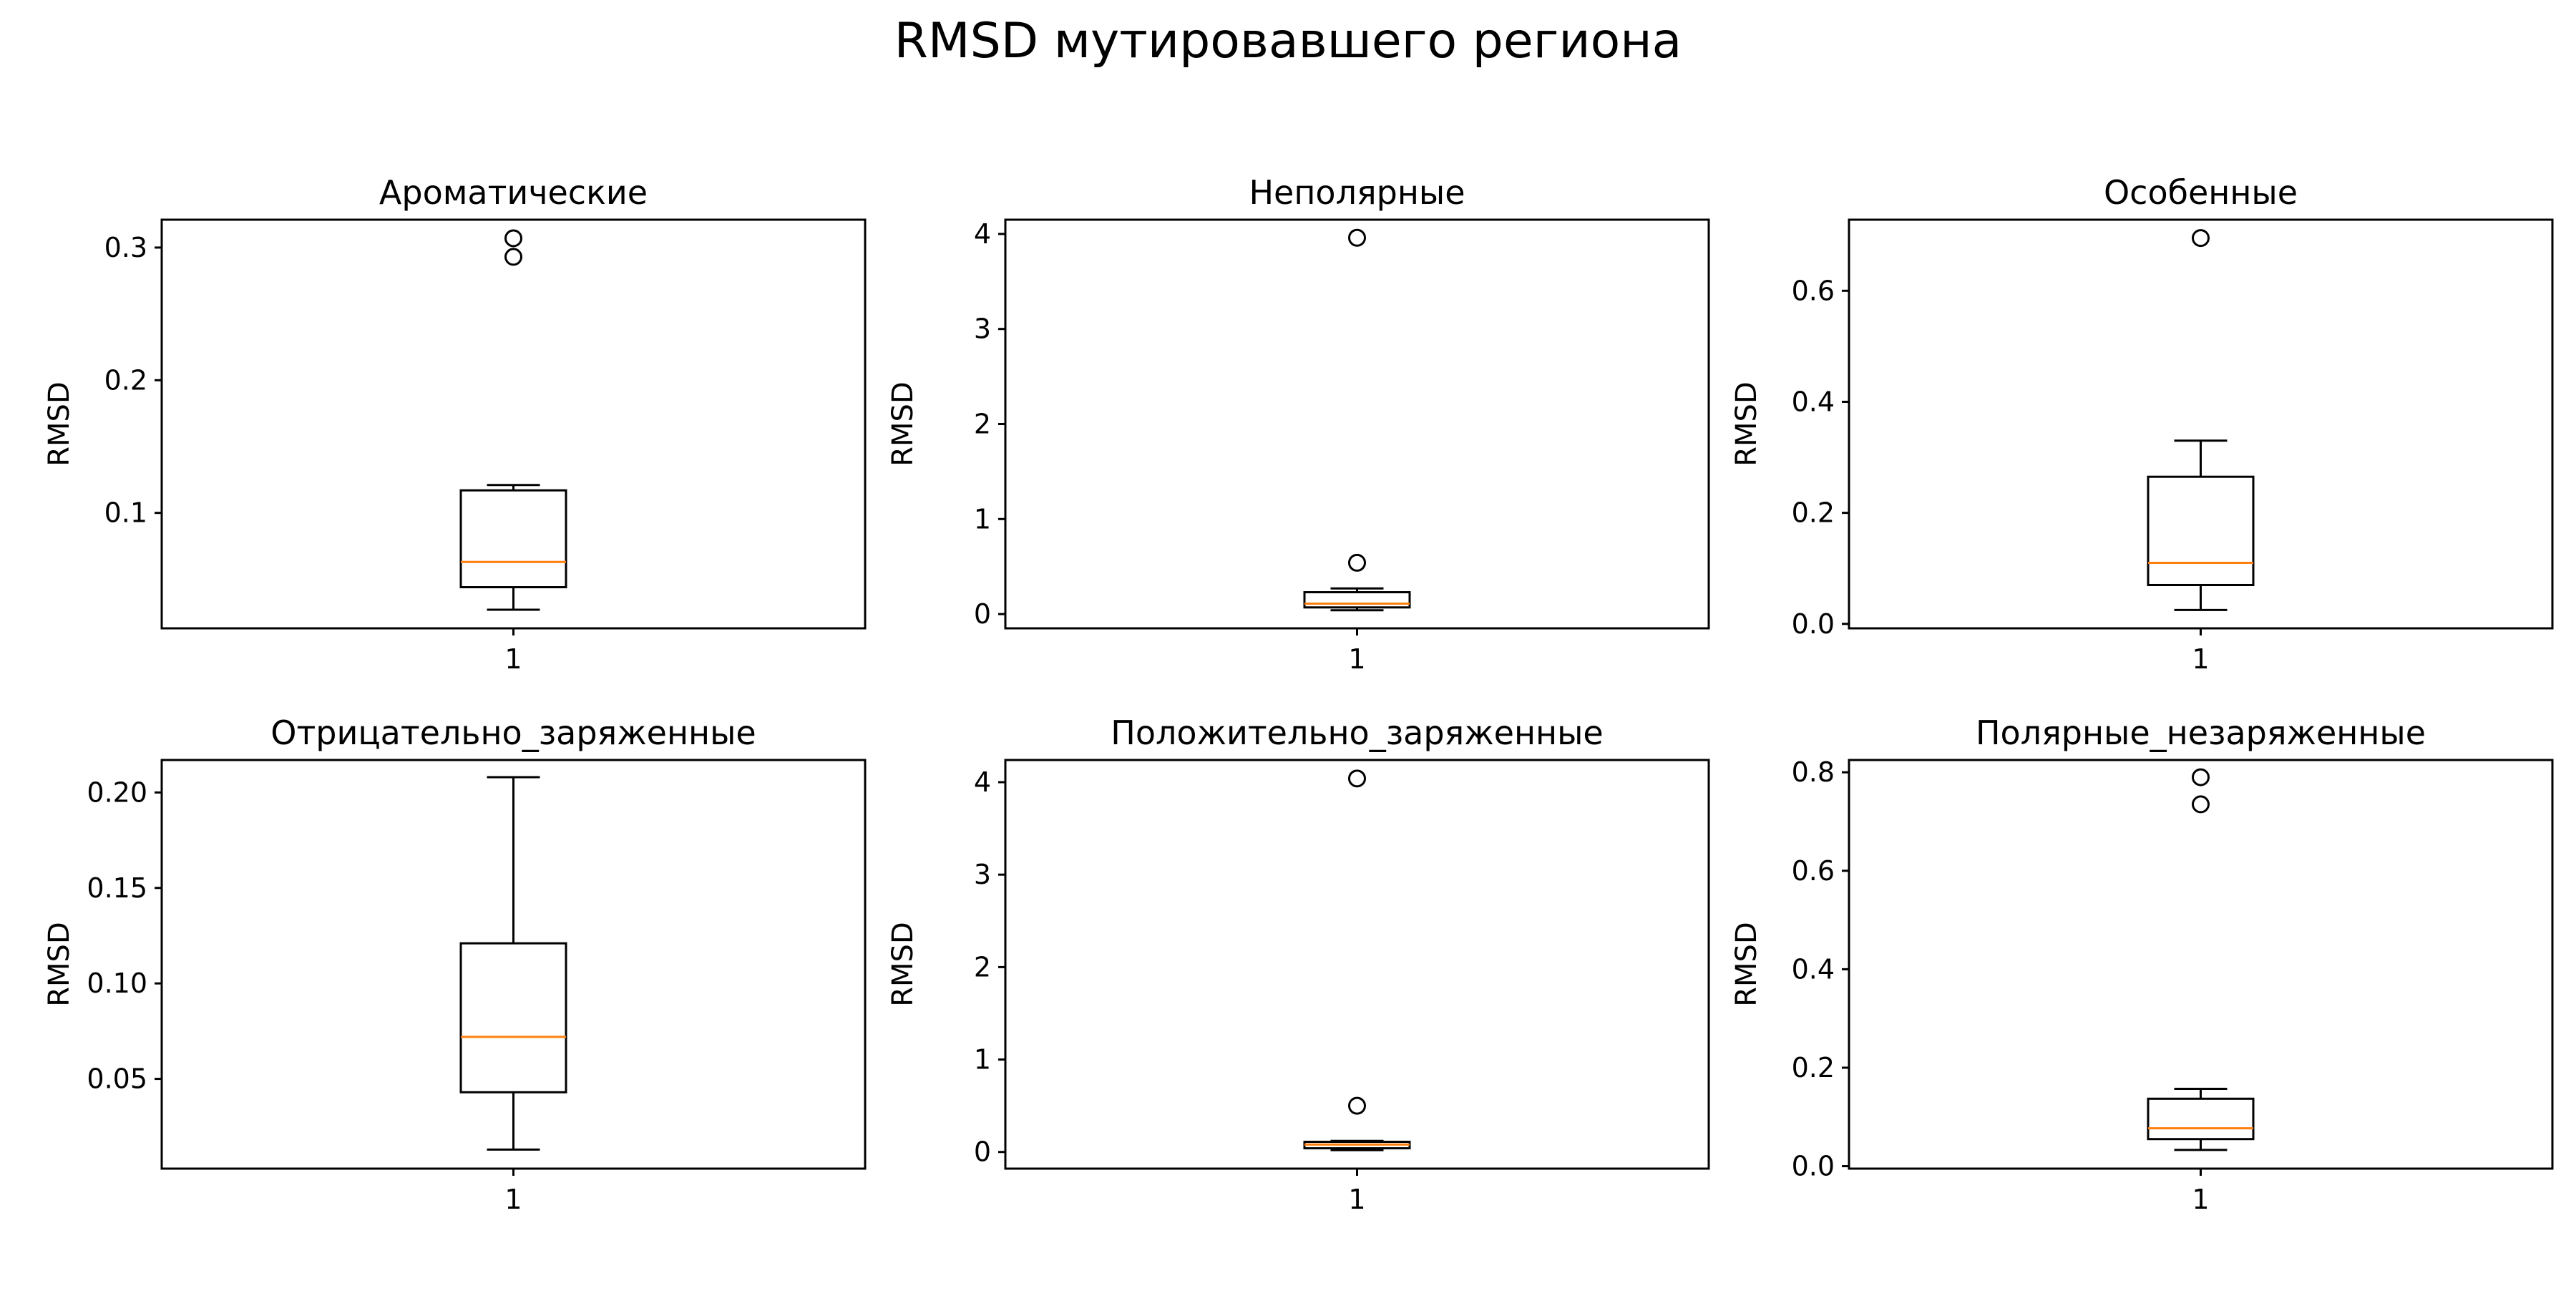  I want to click on subplot-title: Особенные, so click(2201, 192).